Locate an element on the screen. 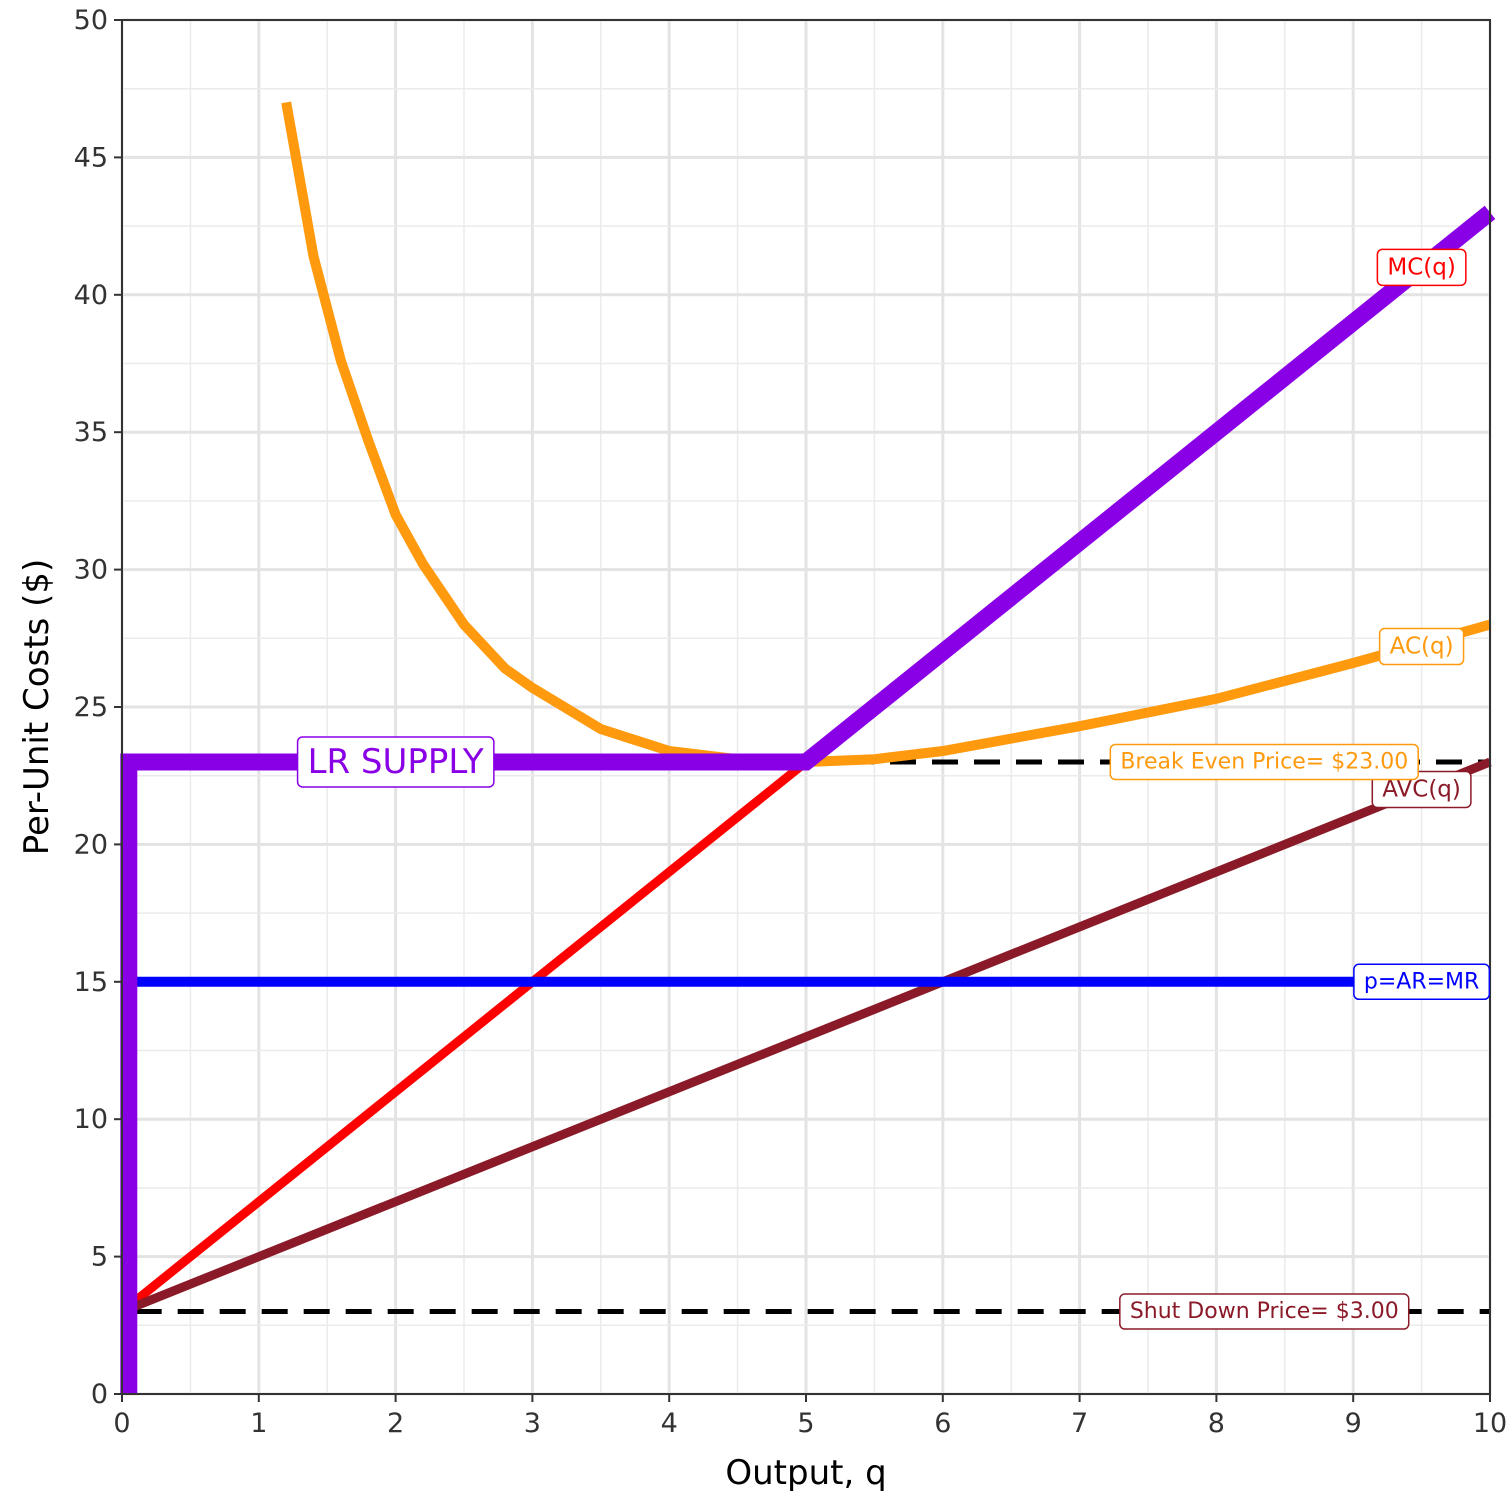 The height and width of the screenshot is (1512, 1512). shut-down-price-3-00-label-text: Shut Down Price= $3.00 is located at coordinates (1264, 1311).